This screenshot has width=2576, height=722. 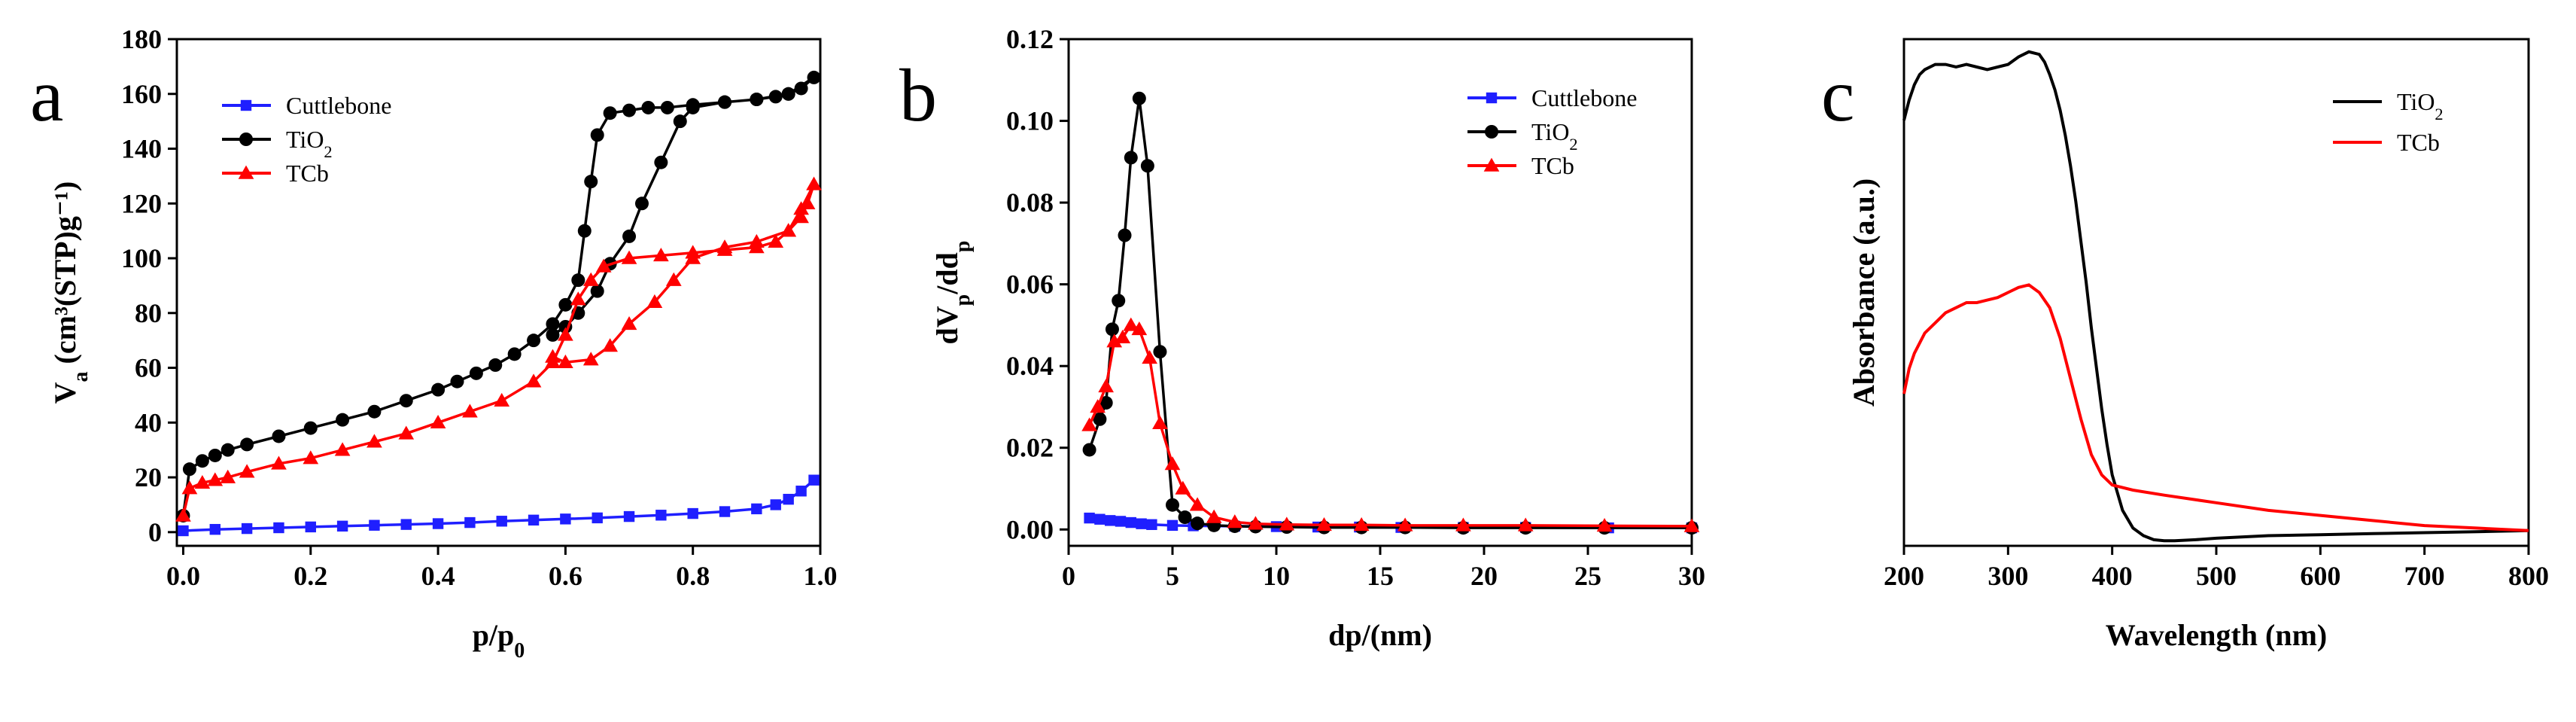 I want to click on panel-b-xtick-label: 10, so click(x=1276, y=576).